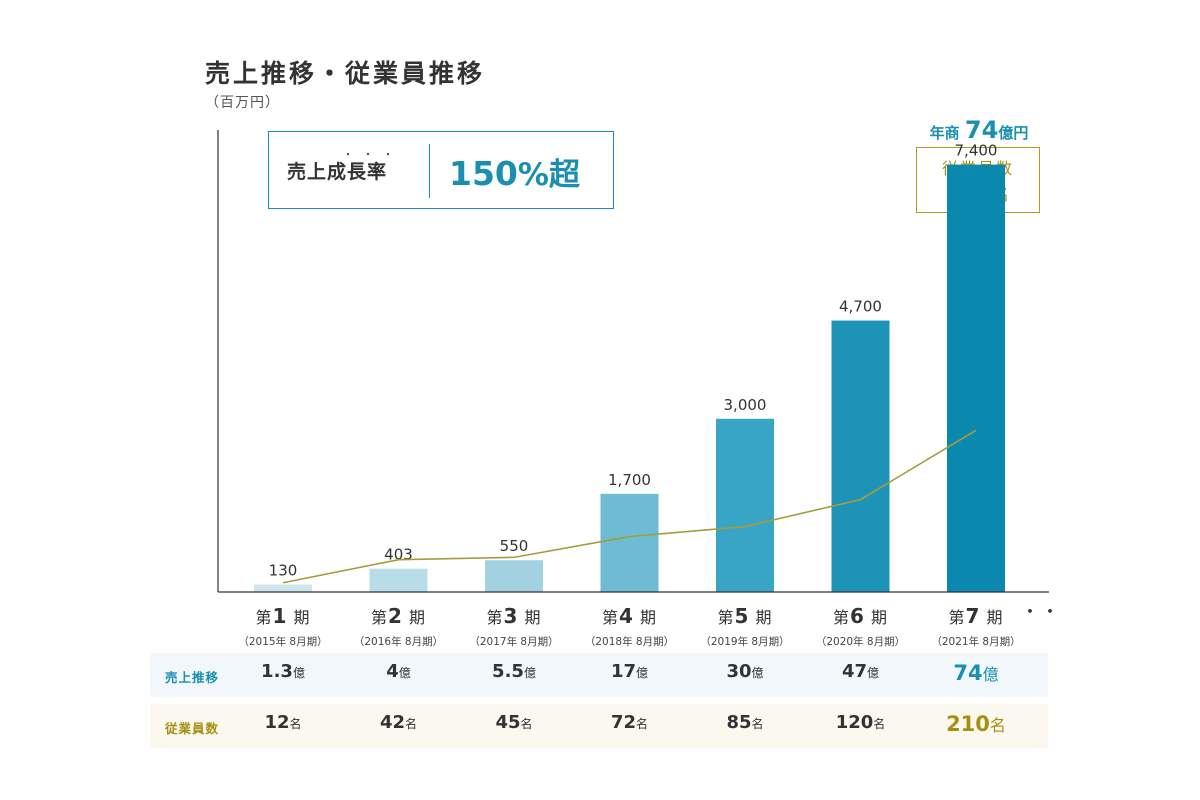 Image resolution: width=1200 pixels, height=800 pixels. I want to click on period-label: 第1 期 （2015年 8月期）, so click(283, 626).